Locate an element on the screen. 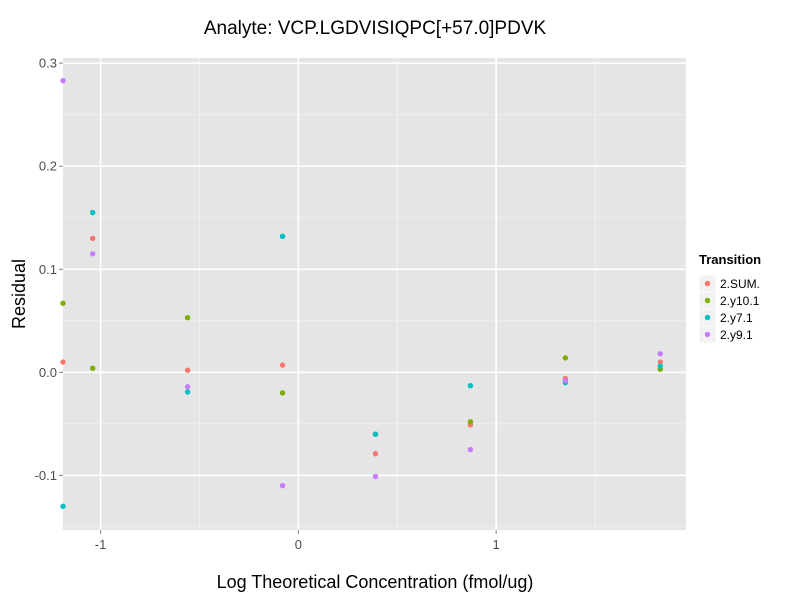 This screenshot has width=800, height=600. y-tick-label: 0.2 is located at coordinates (48, 166).